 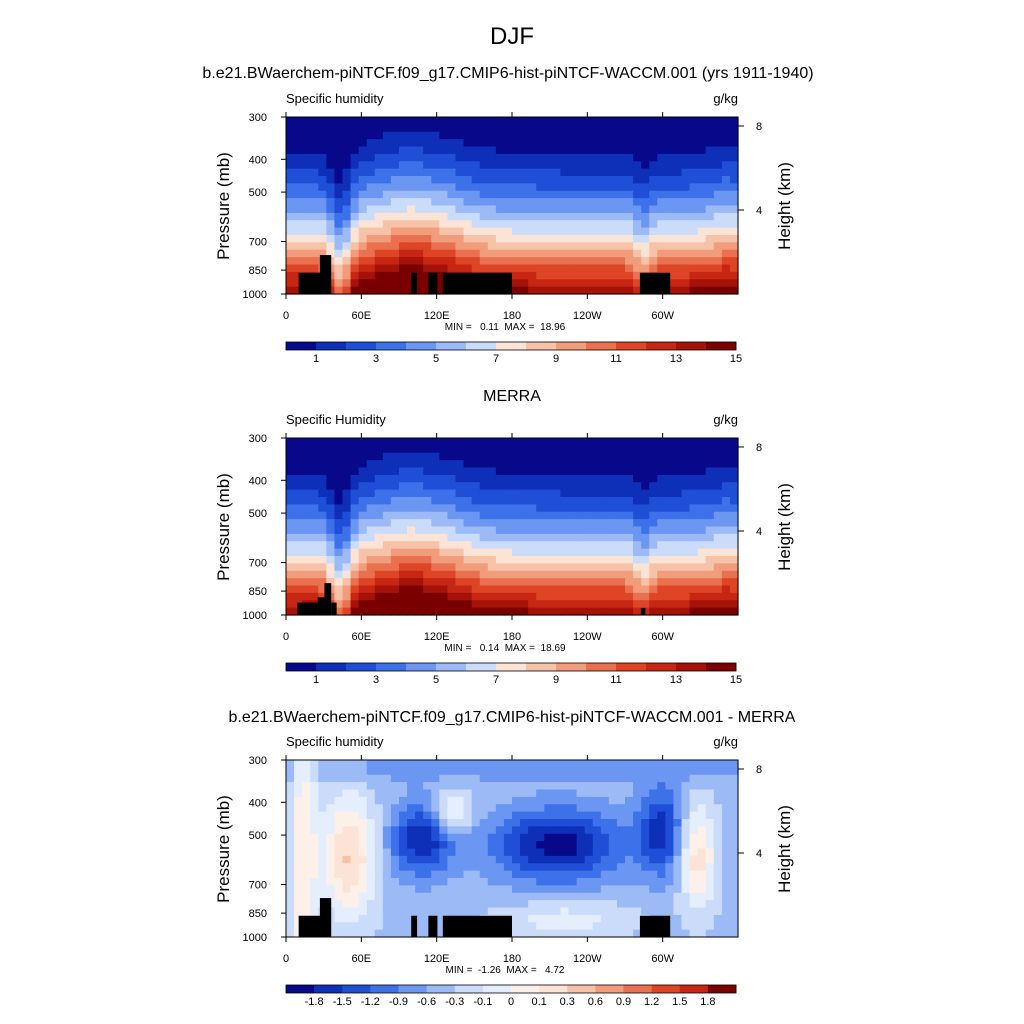 I want to click on colorbar-swatch, so click(x=331, y=346).